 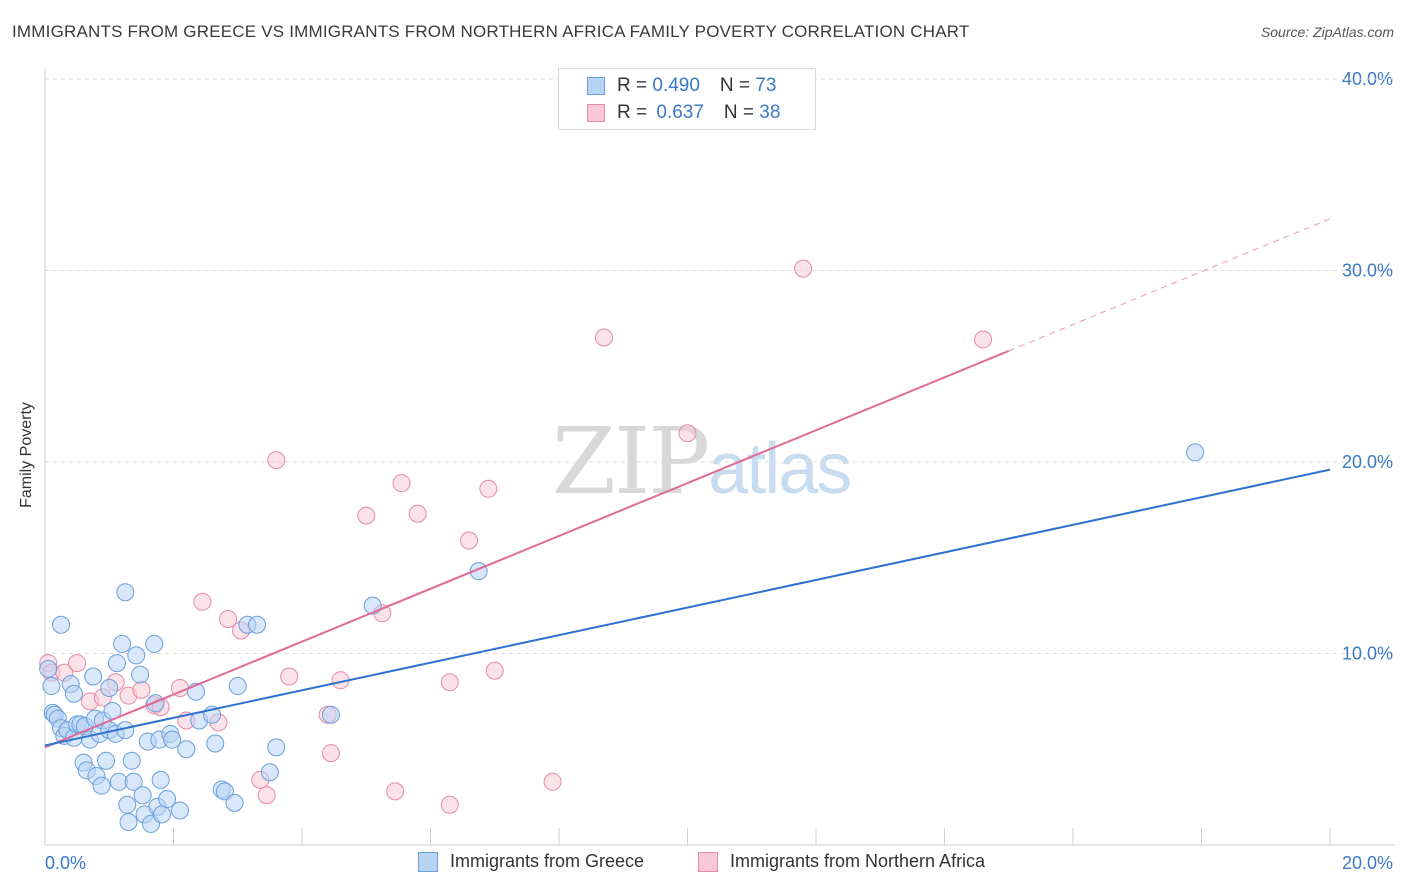 I want to click on legend-r-value: 0.490, so click(x=676, y=85).